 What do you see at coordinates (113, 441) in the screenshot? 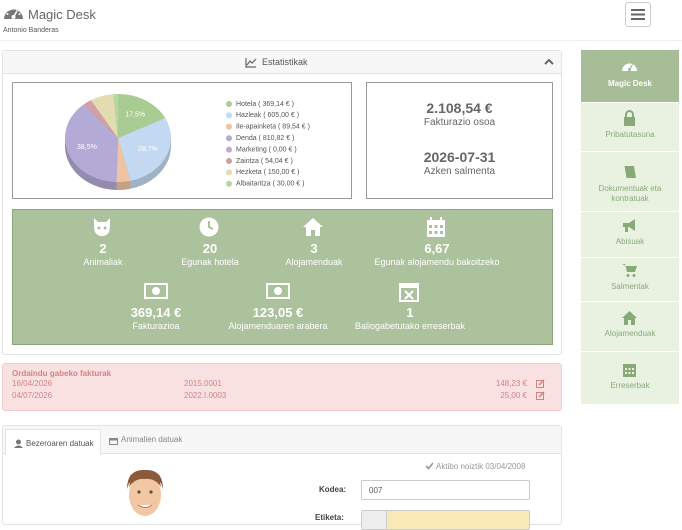
I see `tab-icon` at bounding box center [113, 441].